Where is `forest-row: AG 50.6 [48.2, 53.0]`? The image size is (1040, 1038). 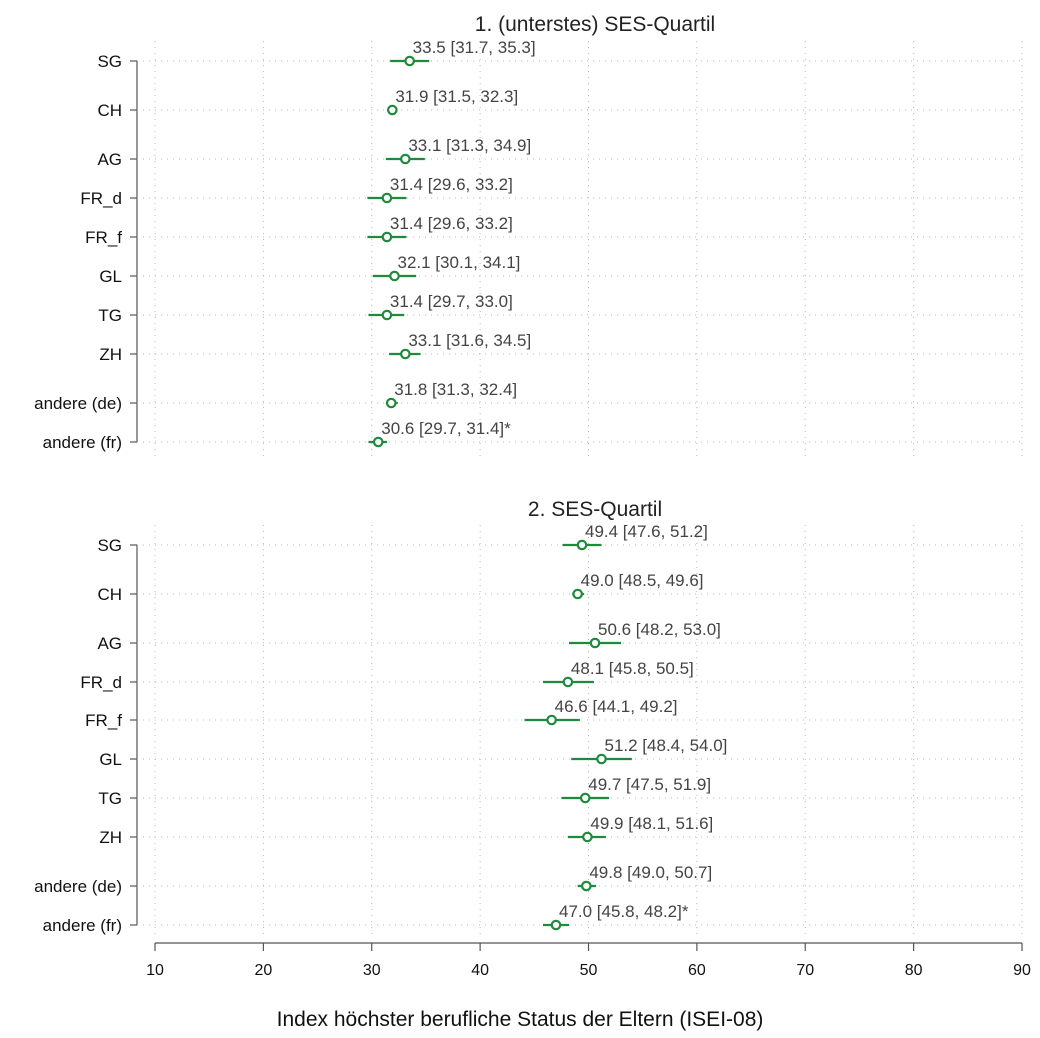
forest-row: AG 50.6 [48.2, 53.0] is located at coordinates (559, 636).